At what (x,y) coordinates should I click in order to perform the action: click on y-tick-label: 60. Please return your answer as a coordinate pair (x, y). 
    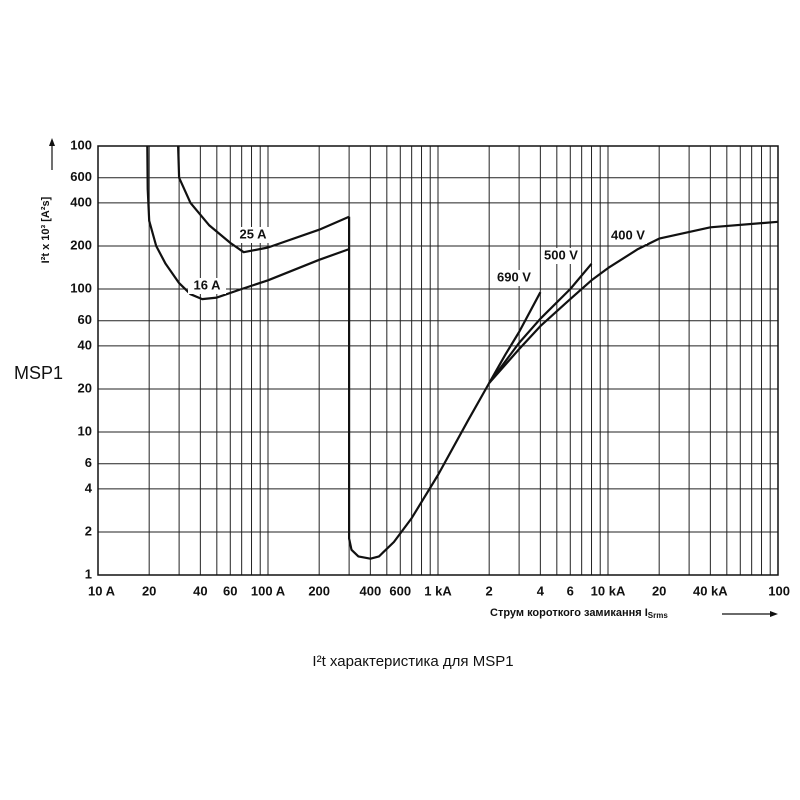
    Looking at the image, I should click on (85, 319).